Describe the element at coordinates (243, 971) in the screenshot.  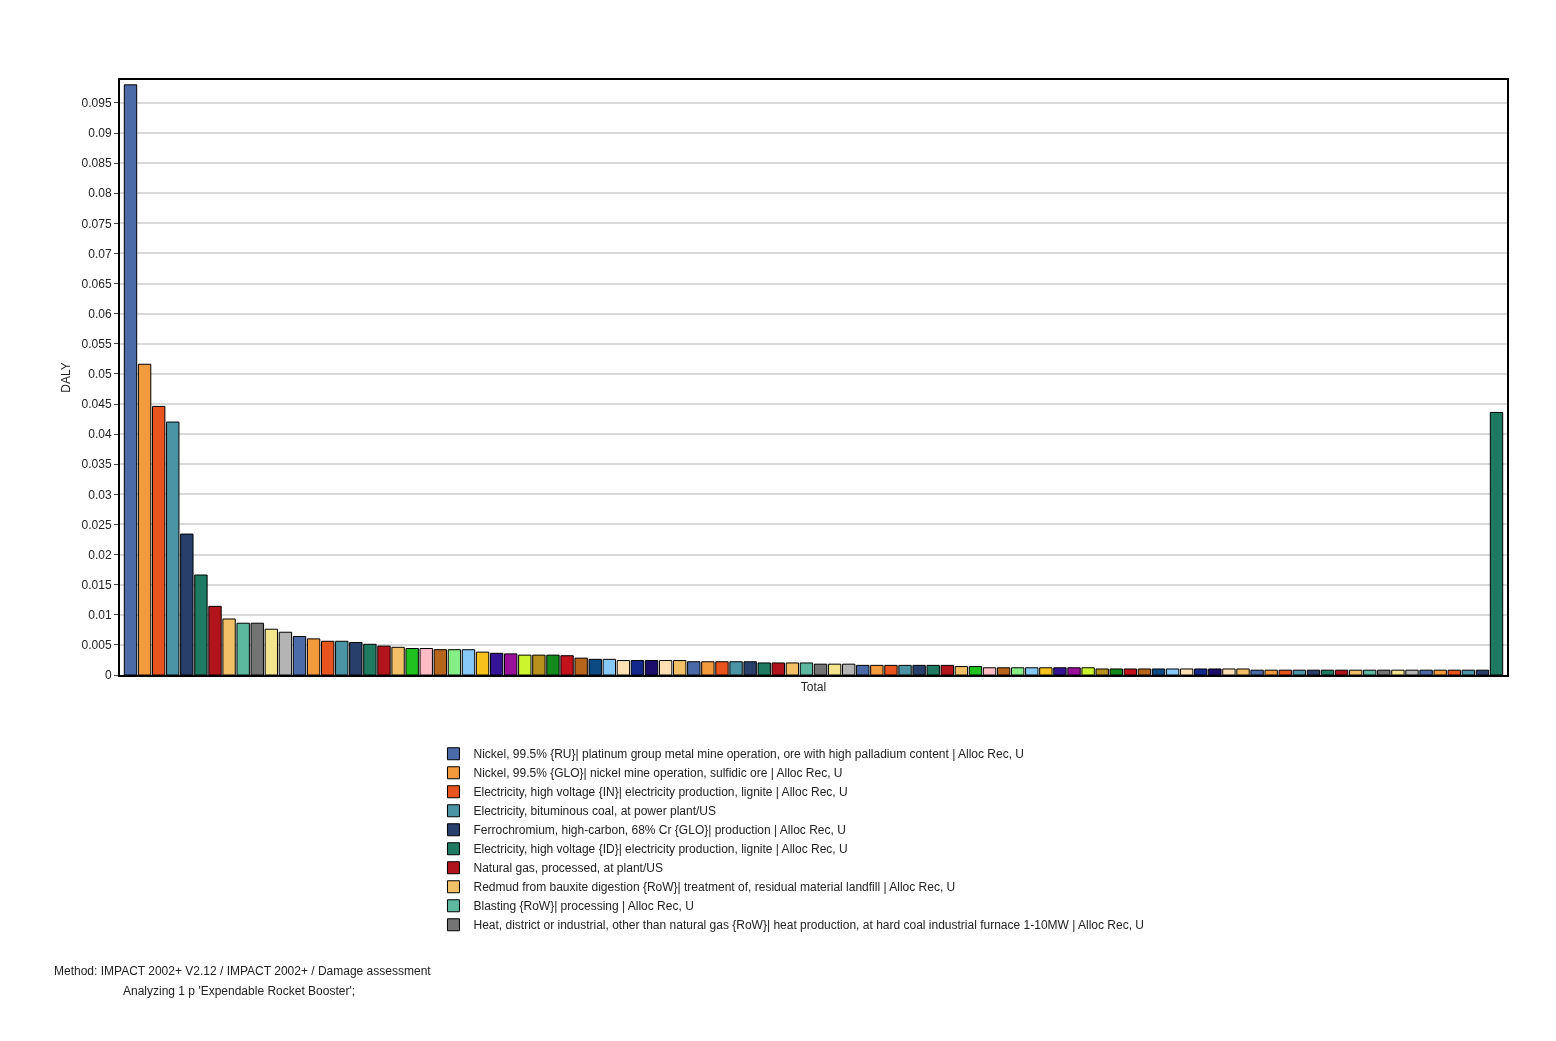
I see `text: Method: IMPACT 2002+ V2.12 / IMPACT 2002+ / Damage assessment` at that location.